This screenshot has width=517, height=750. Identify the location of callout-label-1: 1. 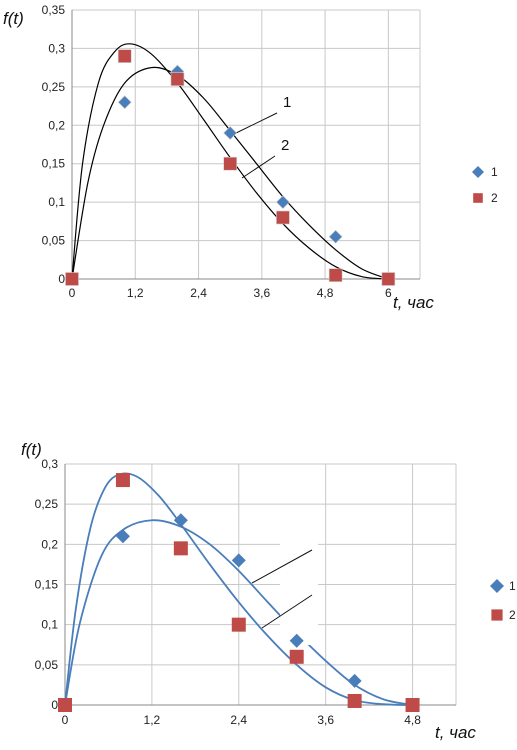
(287, 102).